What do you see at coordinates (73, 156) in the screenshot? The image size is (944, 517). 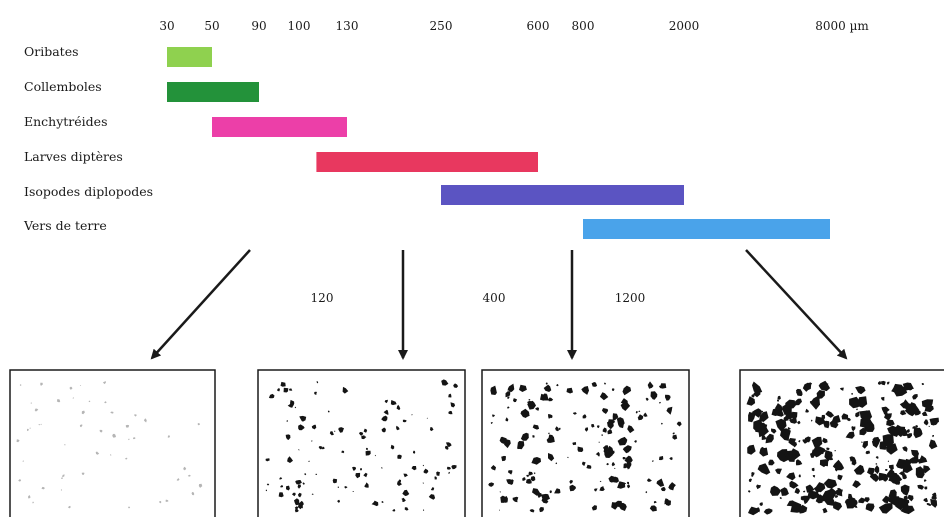 I see `organism-label-larves-dipteres: Larves diptères` at bounding box center [73, 156].